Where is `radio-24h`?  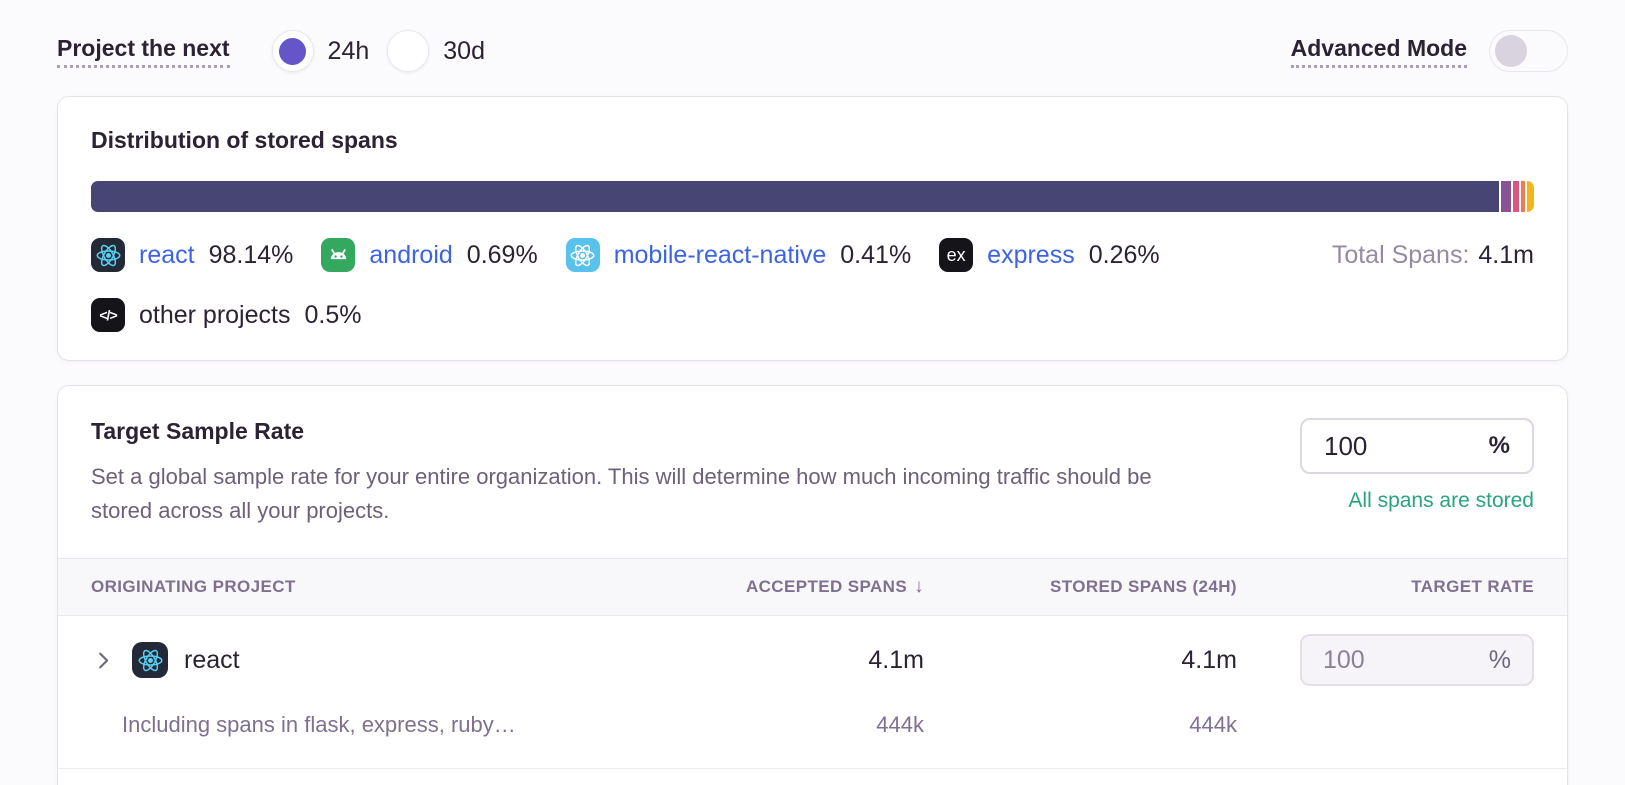
radio-24h is located at coordinates (292, 51).